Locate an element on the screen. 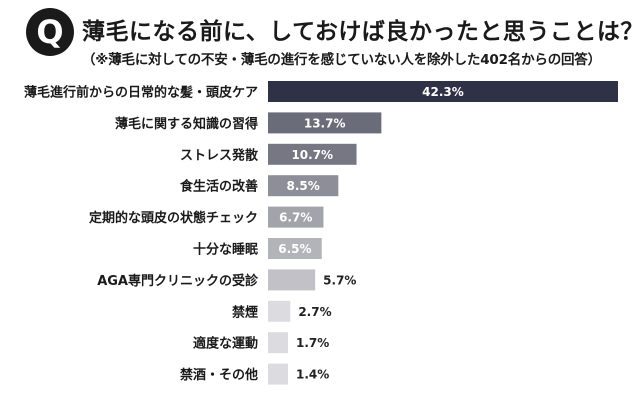 Image resolution: width=640 pixels, height=400 pixels. category-label: 薄毛進行前からの日常的な髪・頭皮ケア is located at coordinates (141, 93).